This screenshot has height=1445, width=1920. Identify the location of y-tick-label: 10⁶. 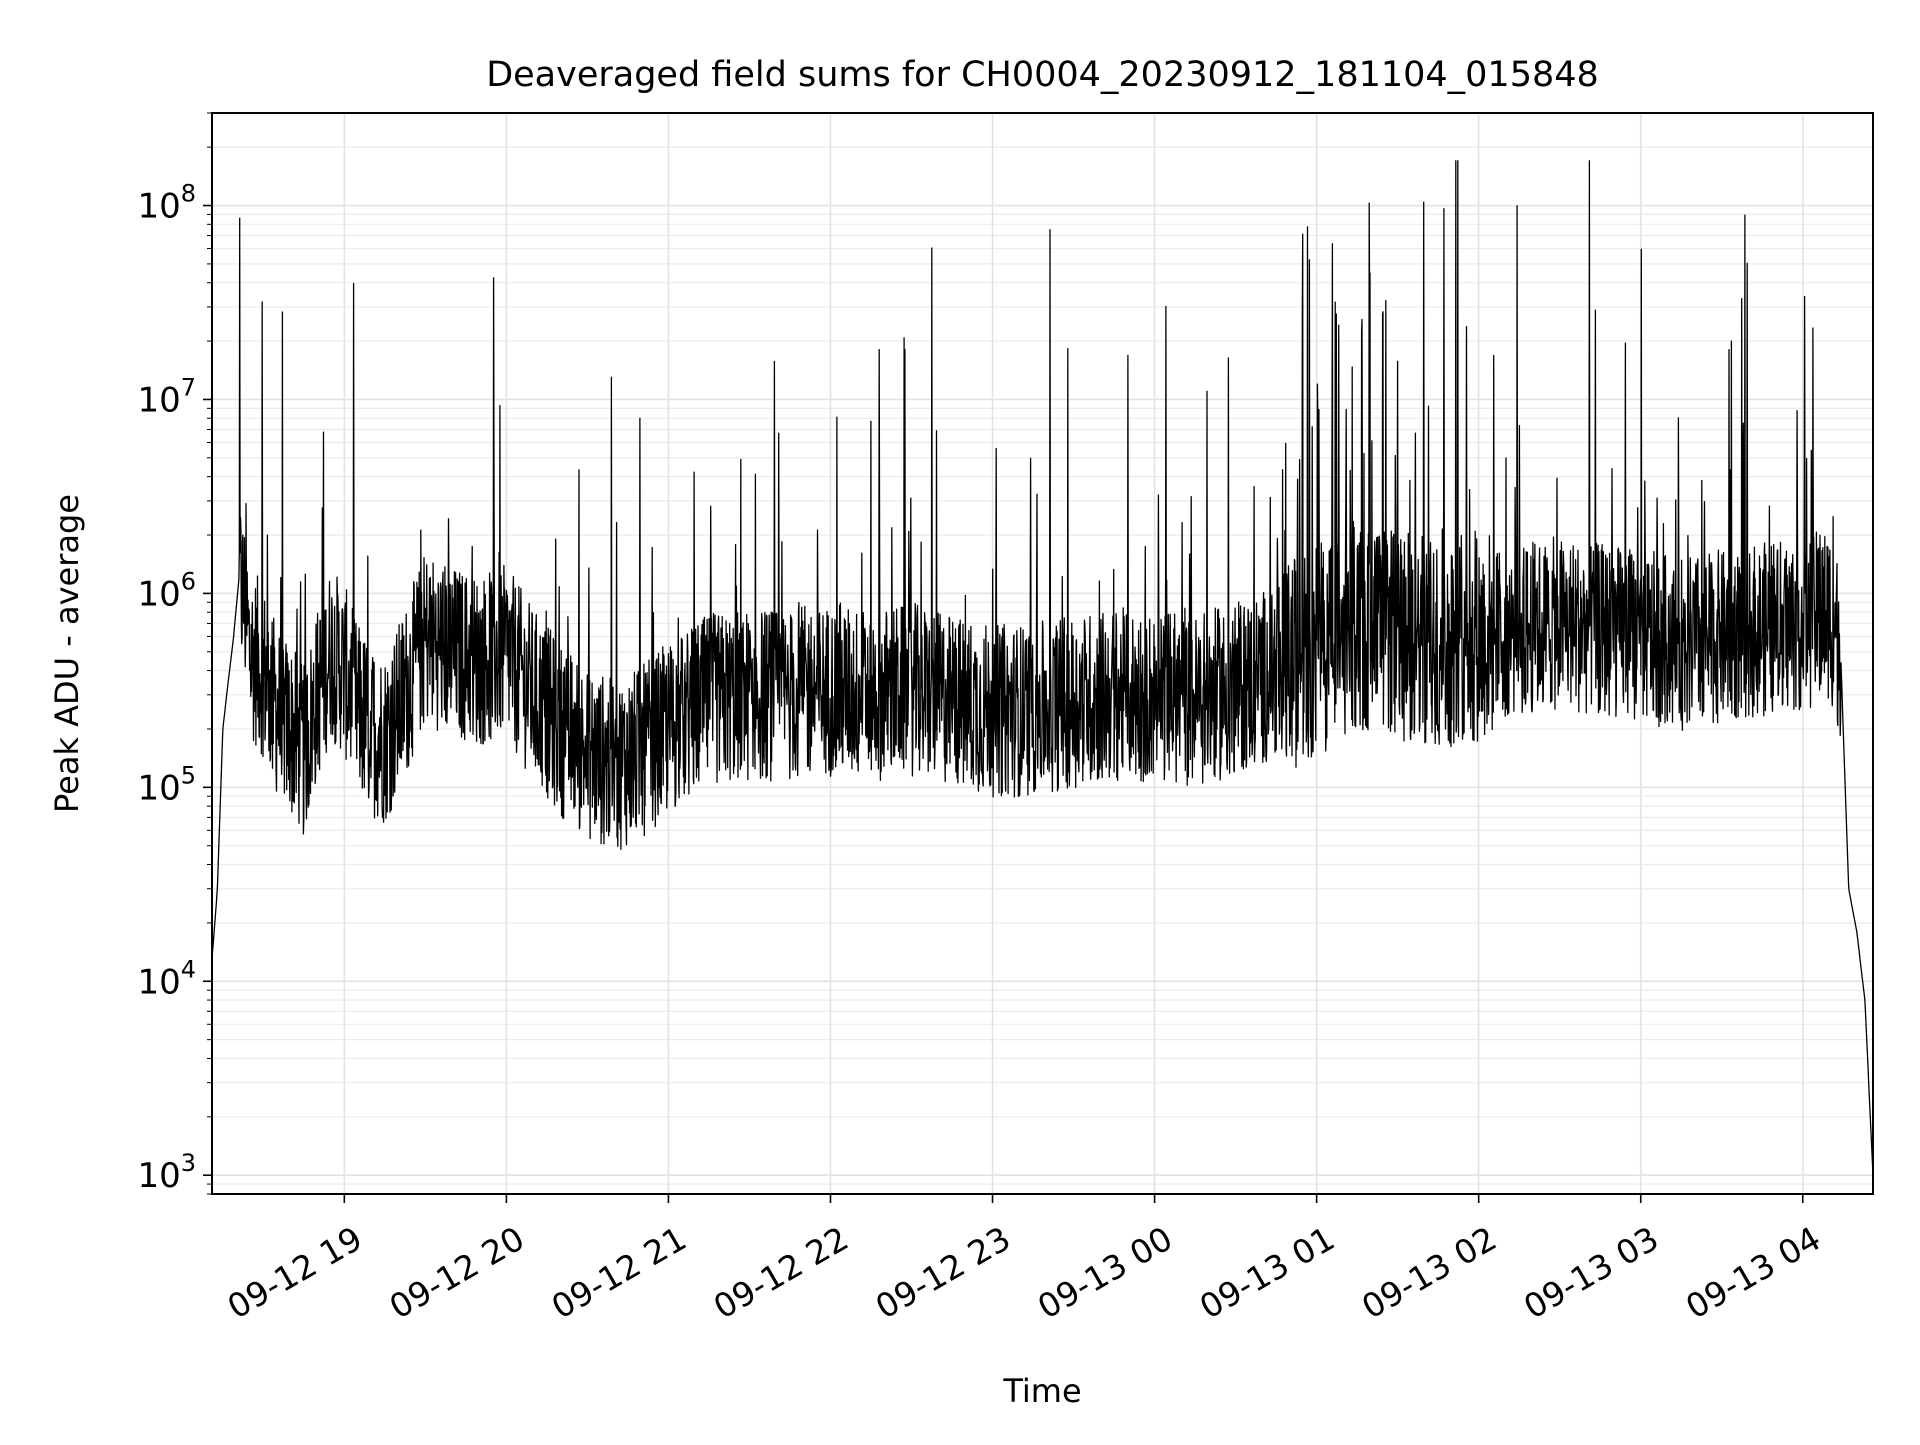
(166, 590).